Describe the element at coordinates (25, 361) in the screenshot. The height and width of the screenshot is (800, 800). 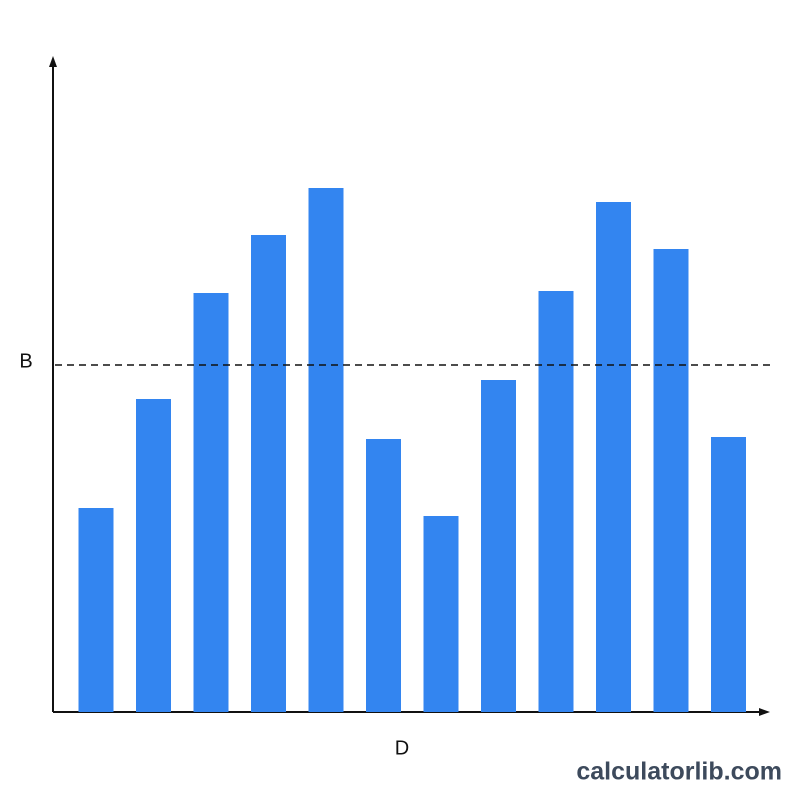
I see `reference-label: B` at that location.